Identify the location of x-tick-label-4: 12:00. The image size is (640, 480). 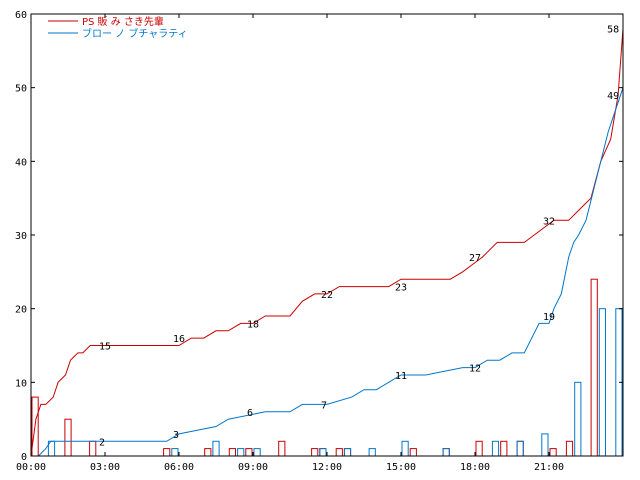
(327, 467).